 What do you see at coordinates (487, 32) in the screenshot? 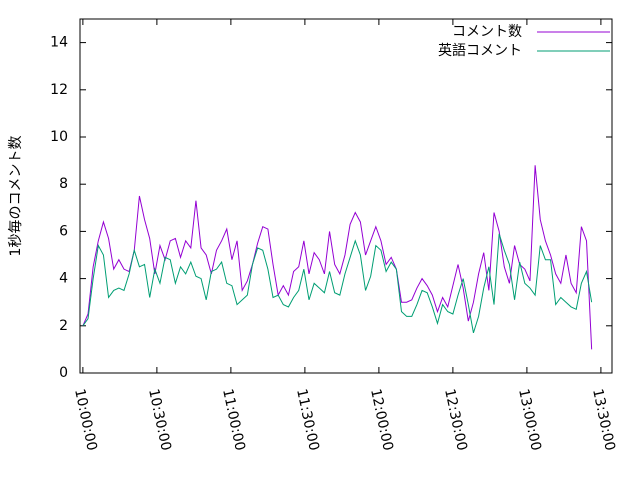
I see `legend-label: コメント数` at bounding box center [487, 32].